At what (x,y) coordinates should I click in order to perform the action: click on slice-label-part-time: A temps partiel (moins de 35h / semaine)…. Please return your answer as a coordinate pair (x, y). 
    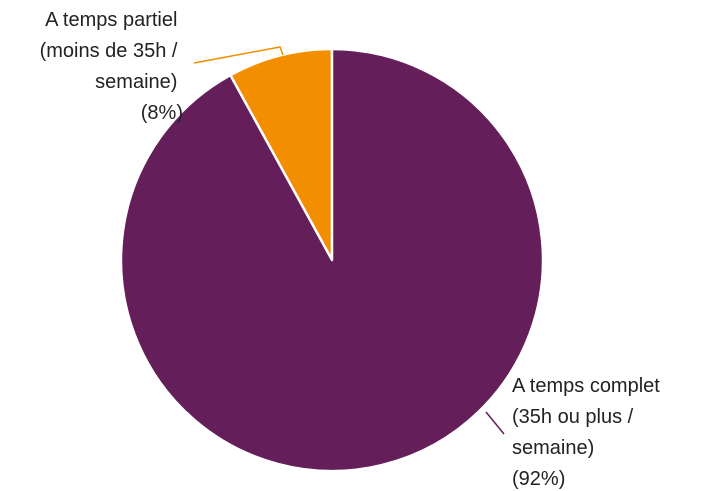
    Looking at the image, I should click on (111, 66).